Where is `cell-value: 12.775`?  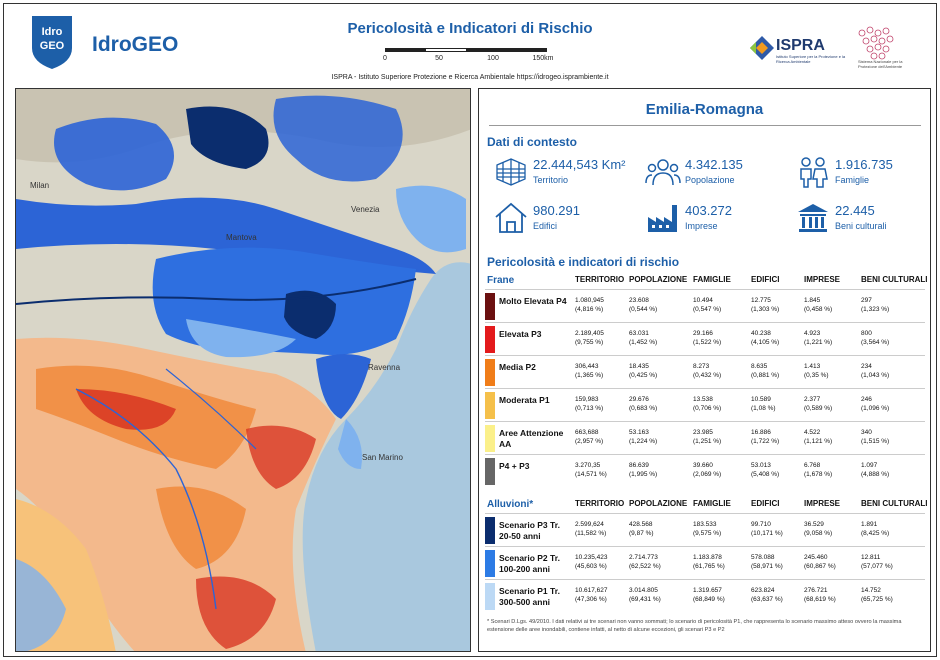
cell-value: 12.775 is located at coordinates (761, 300).